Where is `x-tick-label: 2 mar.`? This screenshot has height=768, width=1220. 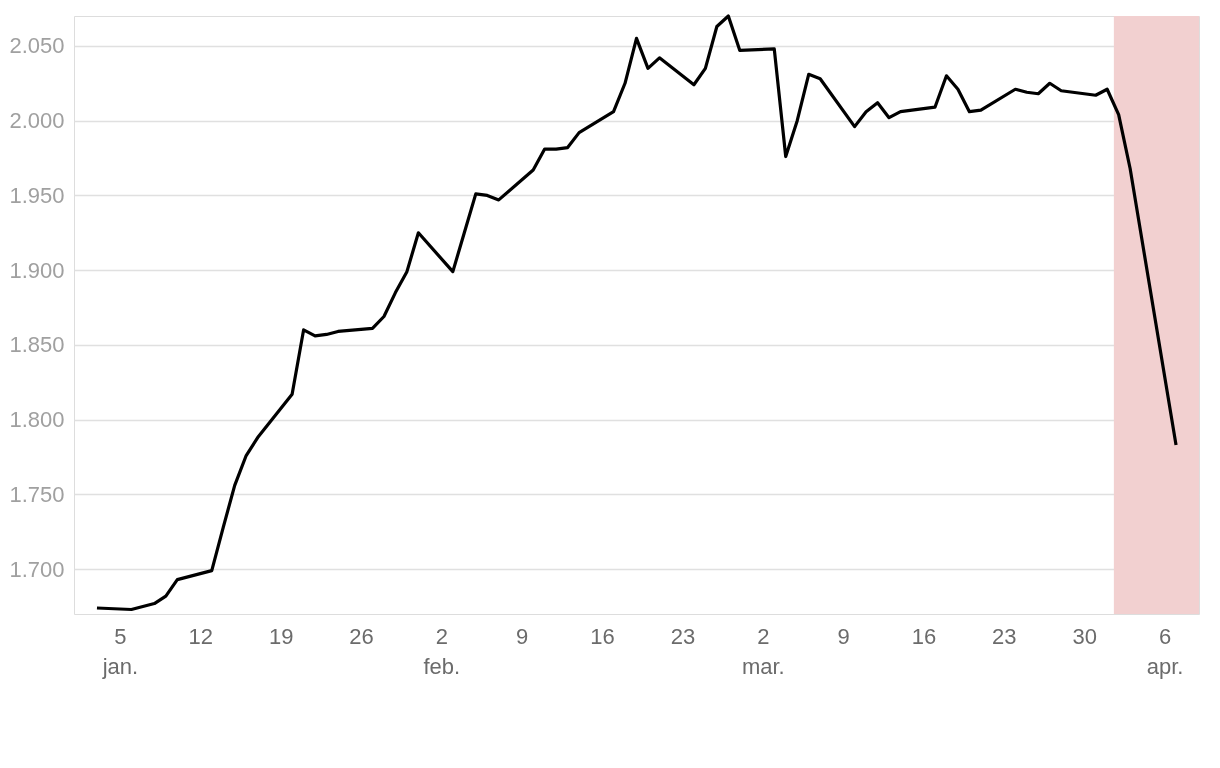 x-tick-label: 2 mar. is located at coordinates (763, 651).